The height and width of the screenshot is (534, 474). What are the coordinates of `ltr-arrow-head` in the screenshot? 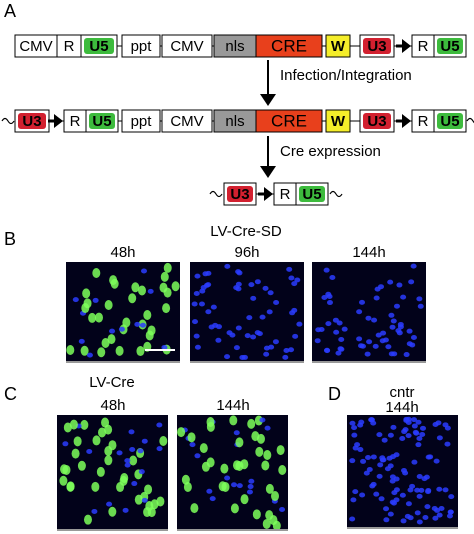 It's located at (268, 194).